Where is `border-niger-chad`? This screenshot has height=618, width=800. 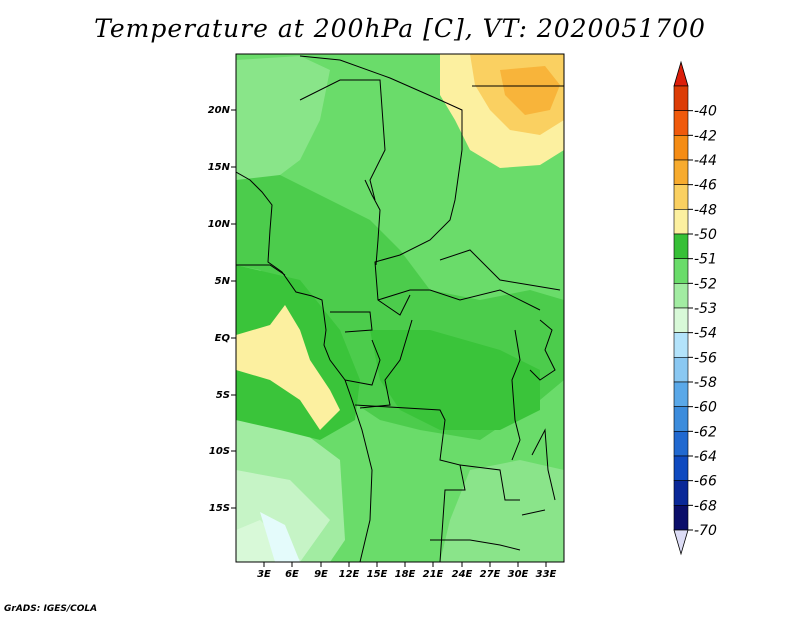 border-niger-chad is located at coordinates (342, 140).